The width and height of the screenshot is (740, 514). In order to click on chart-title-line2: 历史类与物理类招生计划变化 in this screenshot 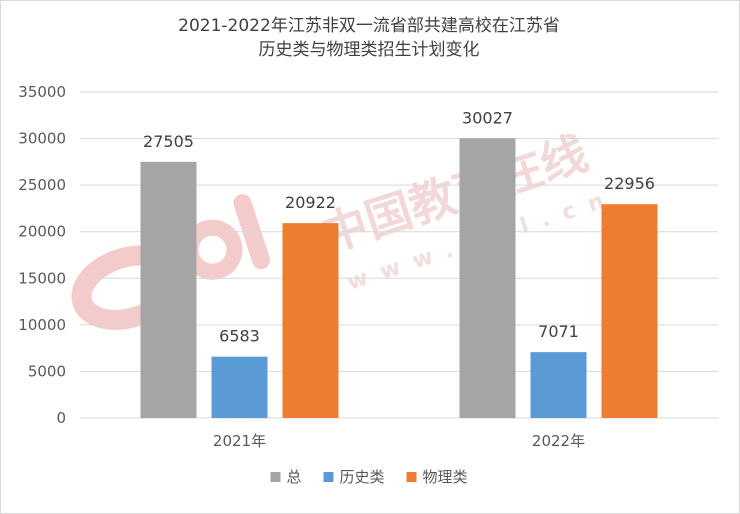, I will do `click(369, 50)`.